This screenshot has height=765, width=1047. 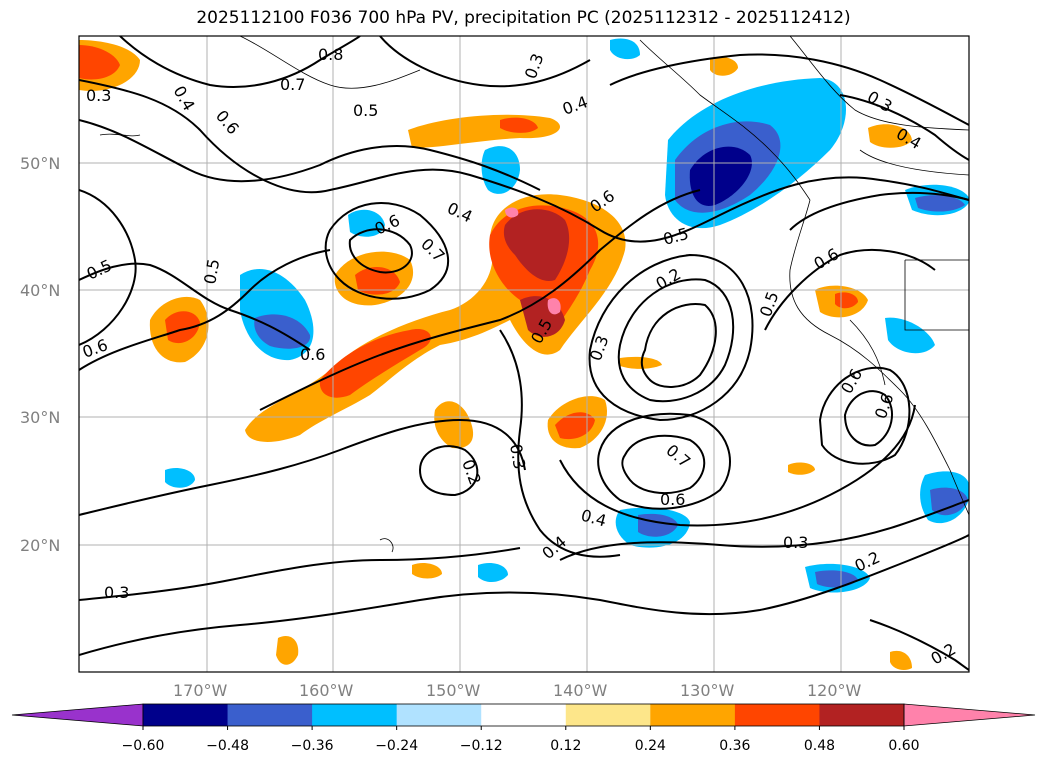 I want to click on colorbar-tick-label: −0.48, so click(x=227, y=746).